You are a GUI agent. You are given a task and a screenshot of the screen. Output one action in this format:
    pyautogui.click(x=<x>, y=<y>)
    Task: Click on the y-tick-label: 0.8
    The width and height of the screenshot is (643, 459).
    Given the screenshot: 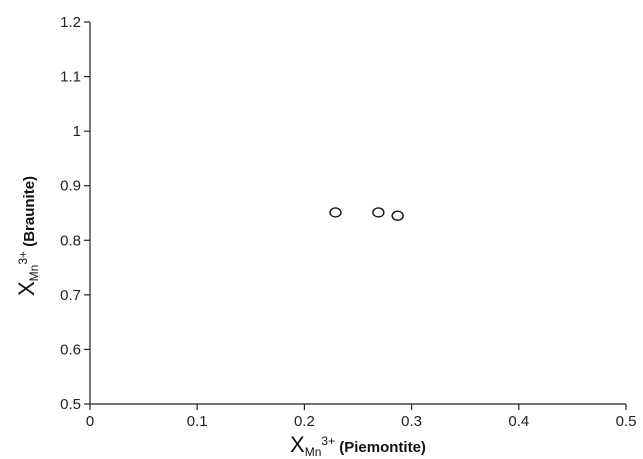 What is the action you would take?
    pyautogui.click(x=70, y=240)
    